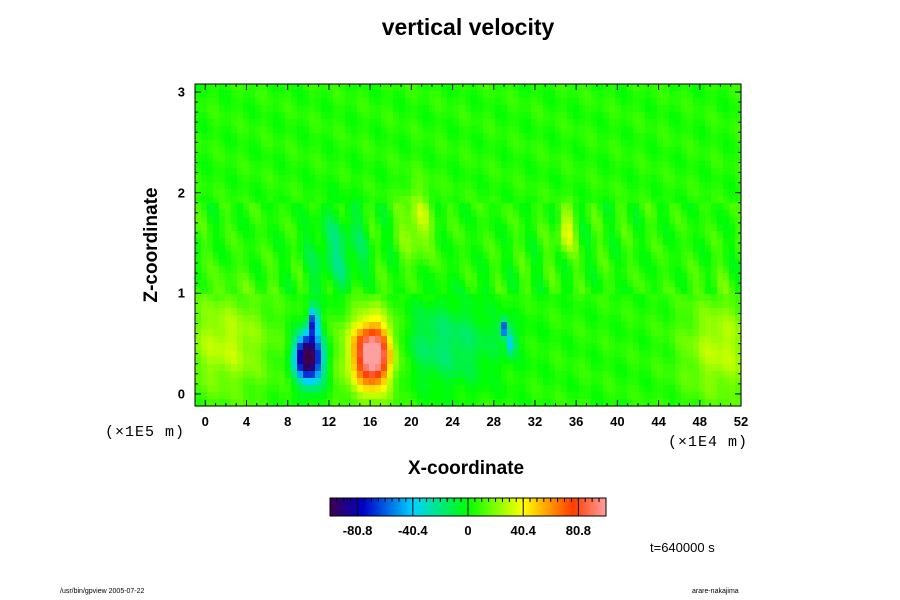 Image resolution: width=900 pixels, height=600 pixels. I want to click on x-tick-label: 12, so click(329, 421).